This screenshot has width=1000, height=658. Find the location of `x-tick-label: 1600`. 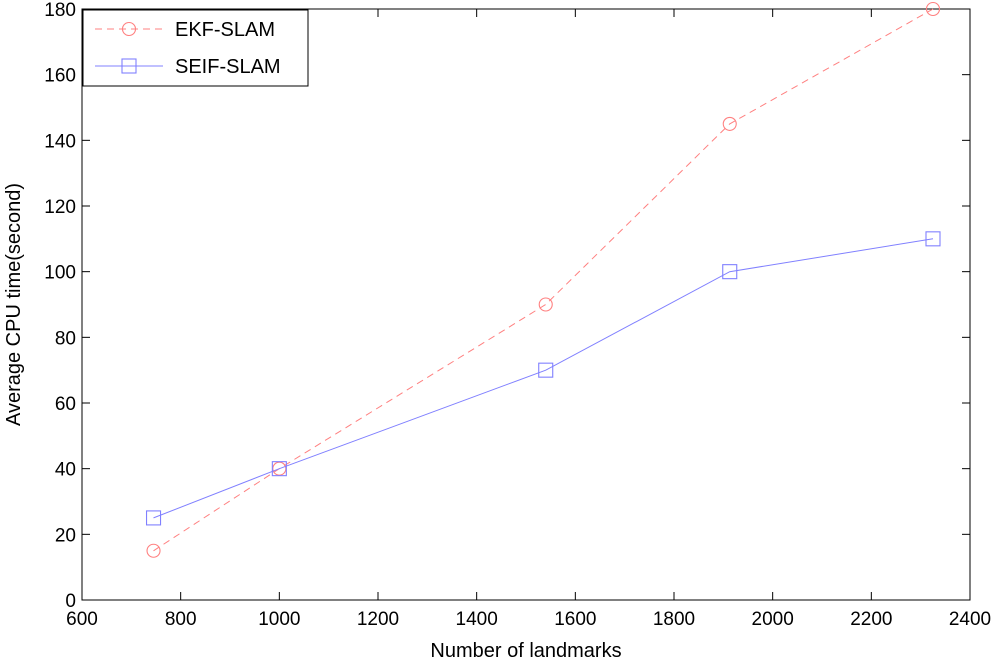

x-tick-label: 1600 is located at coordinates (575, 619).